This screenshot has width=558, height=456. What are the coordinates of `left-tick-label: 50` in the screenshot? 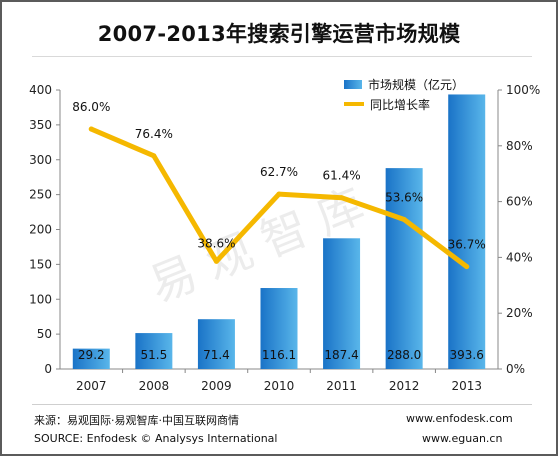 It's located at (44, 334).